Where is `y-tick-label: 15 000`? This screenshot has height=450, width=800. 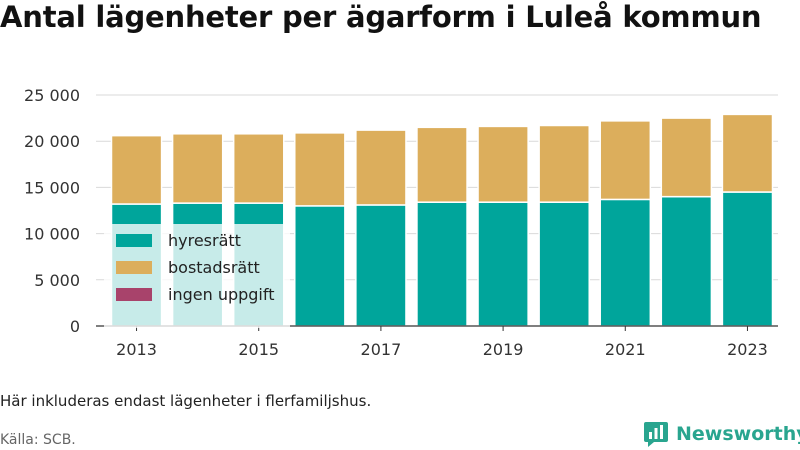
y-tick-label: 15 000 is located at coordinates (52, 187).